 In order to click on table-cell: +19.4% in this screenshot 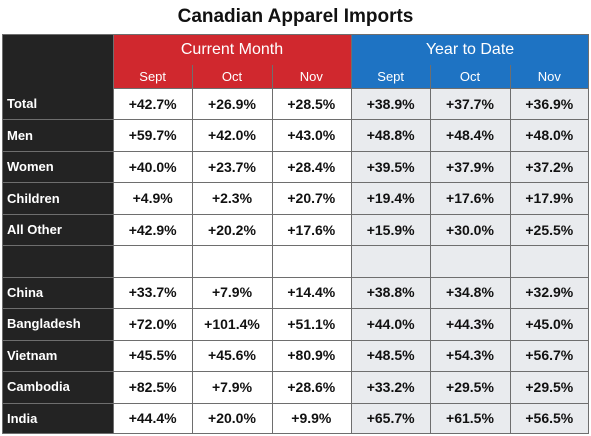, I will do `click(391, 198)`.